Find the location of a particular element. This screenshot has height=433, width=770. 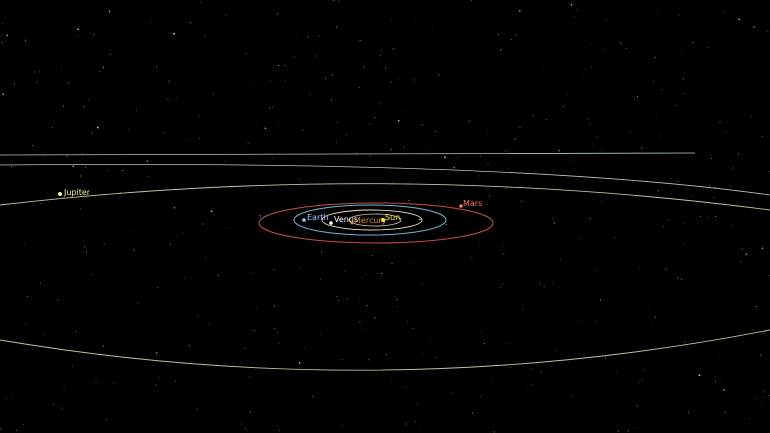

planet-venus-label: Venus is located at coordinates (346, 219).